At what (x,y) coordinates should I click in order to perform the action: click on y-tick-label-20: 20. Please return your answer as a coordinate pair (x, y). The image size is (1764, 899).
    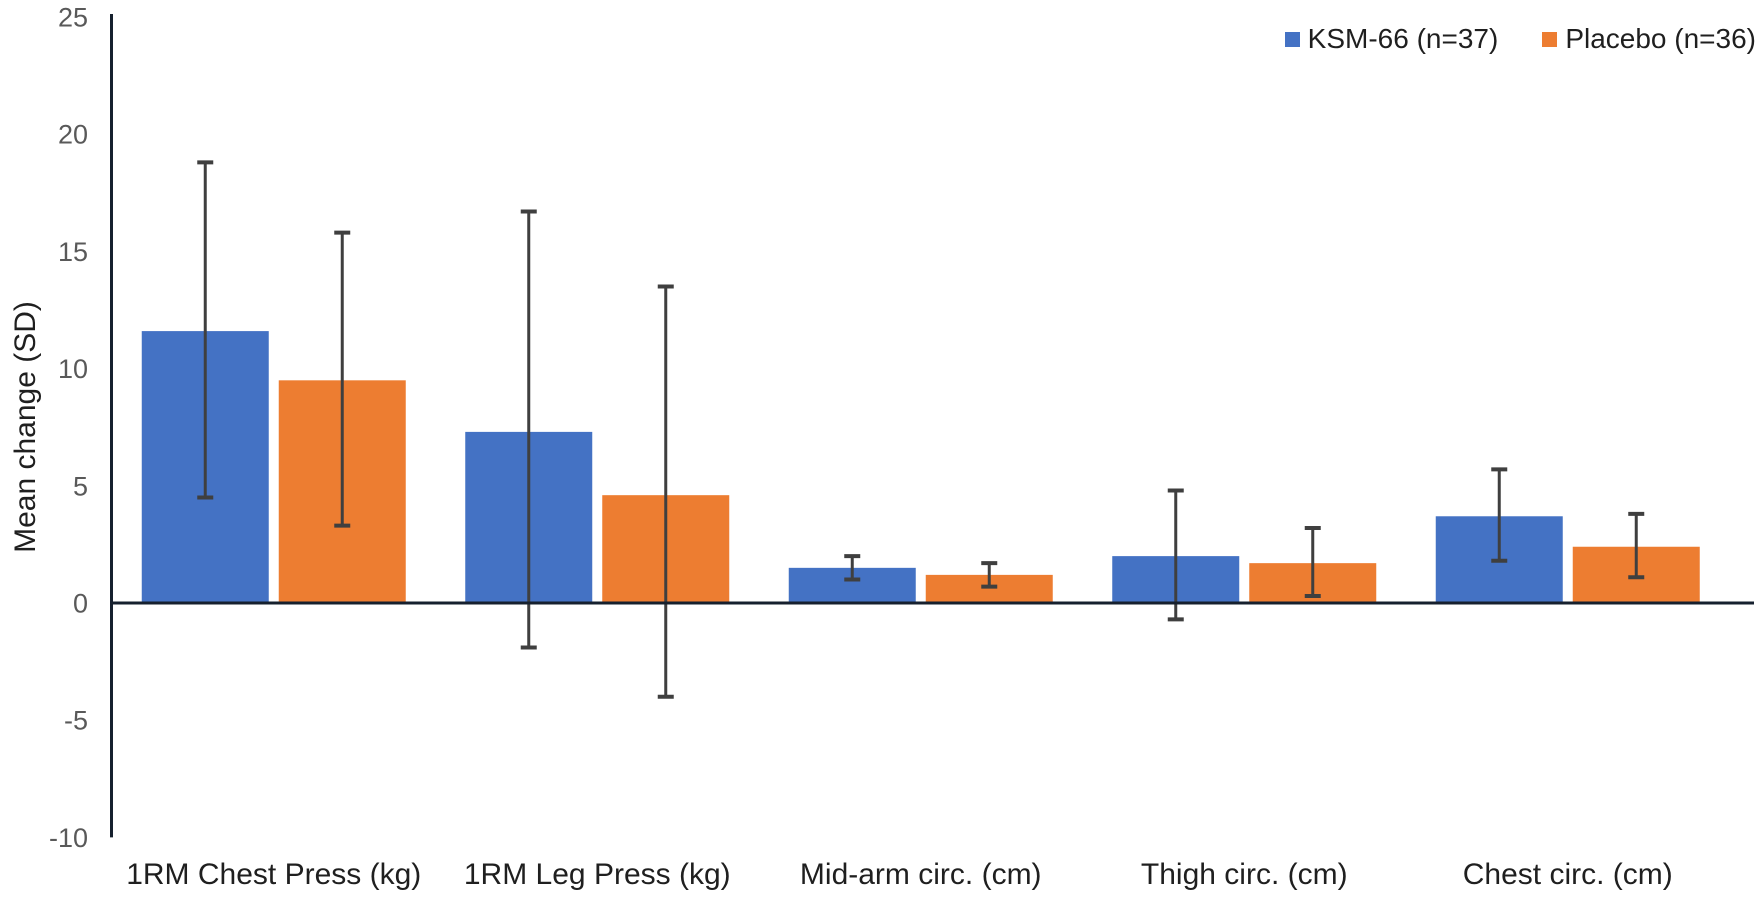
    Looking at the image, I should click on (73, 135).